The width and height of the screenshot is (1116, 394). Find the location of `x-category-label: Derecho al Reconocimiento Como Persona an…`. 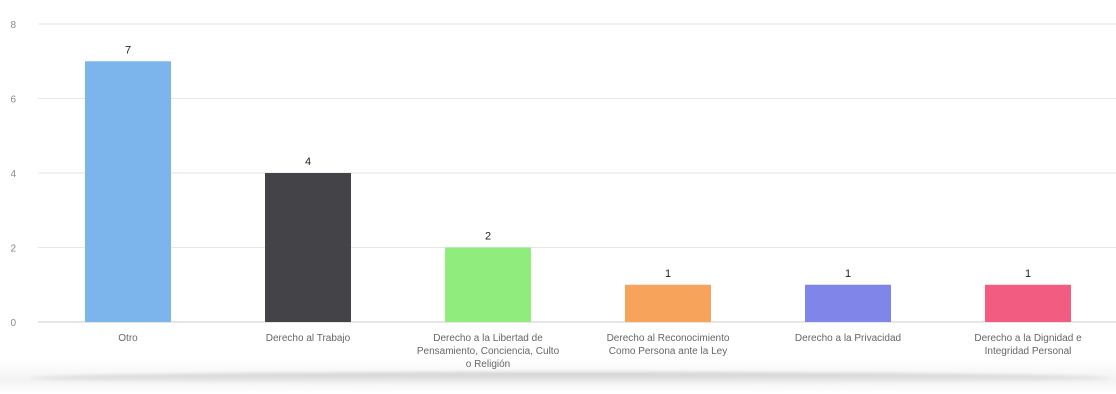

x-category-label: Derecho al Reconocimiento Como Persona an… is located at coordinates (668, 345).